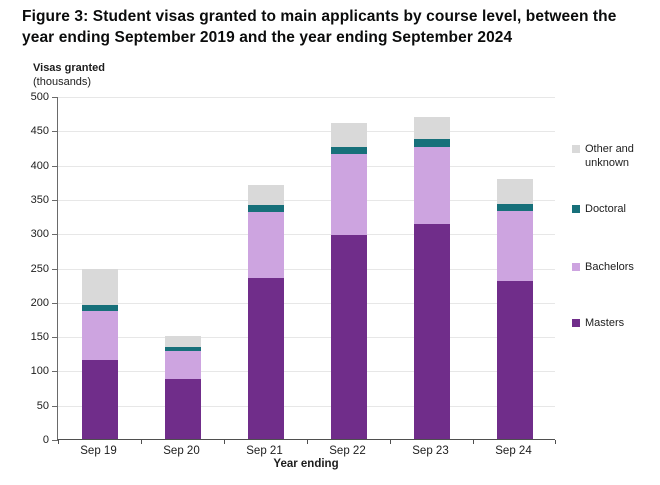 This screenshot has height=485, width=660. I want to click on legend-label: Masters, so click(605, 323).